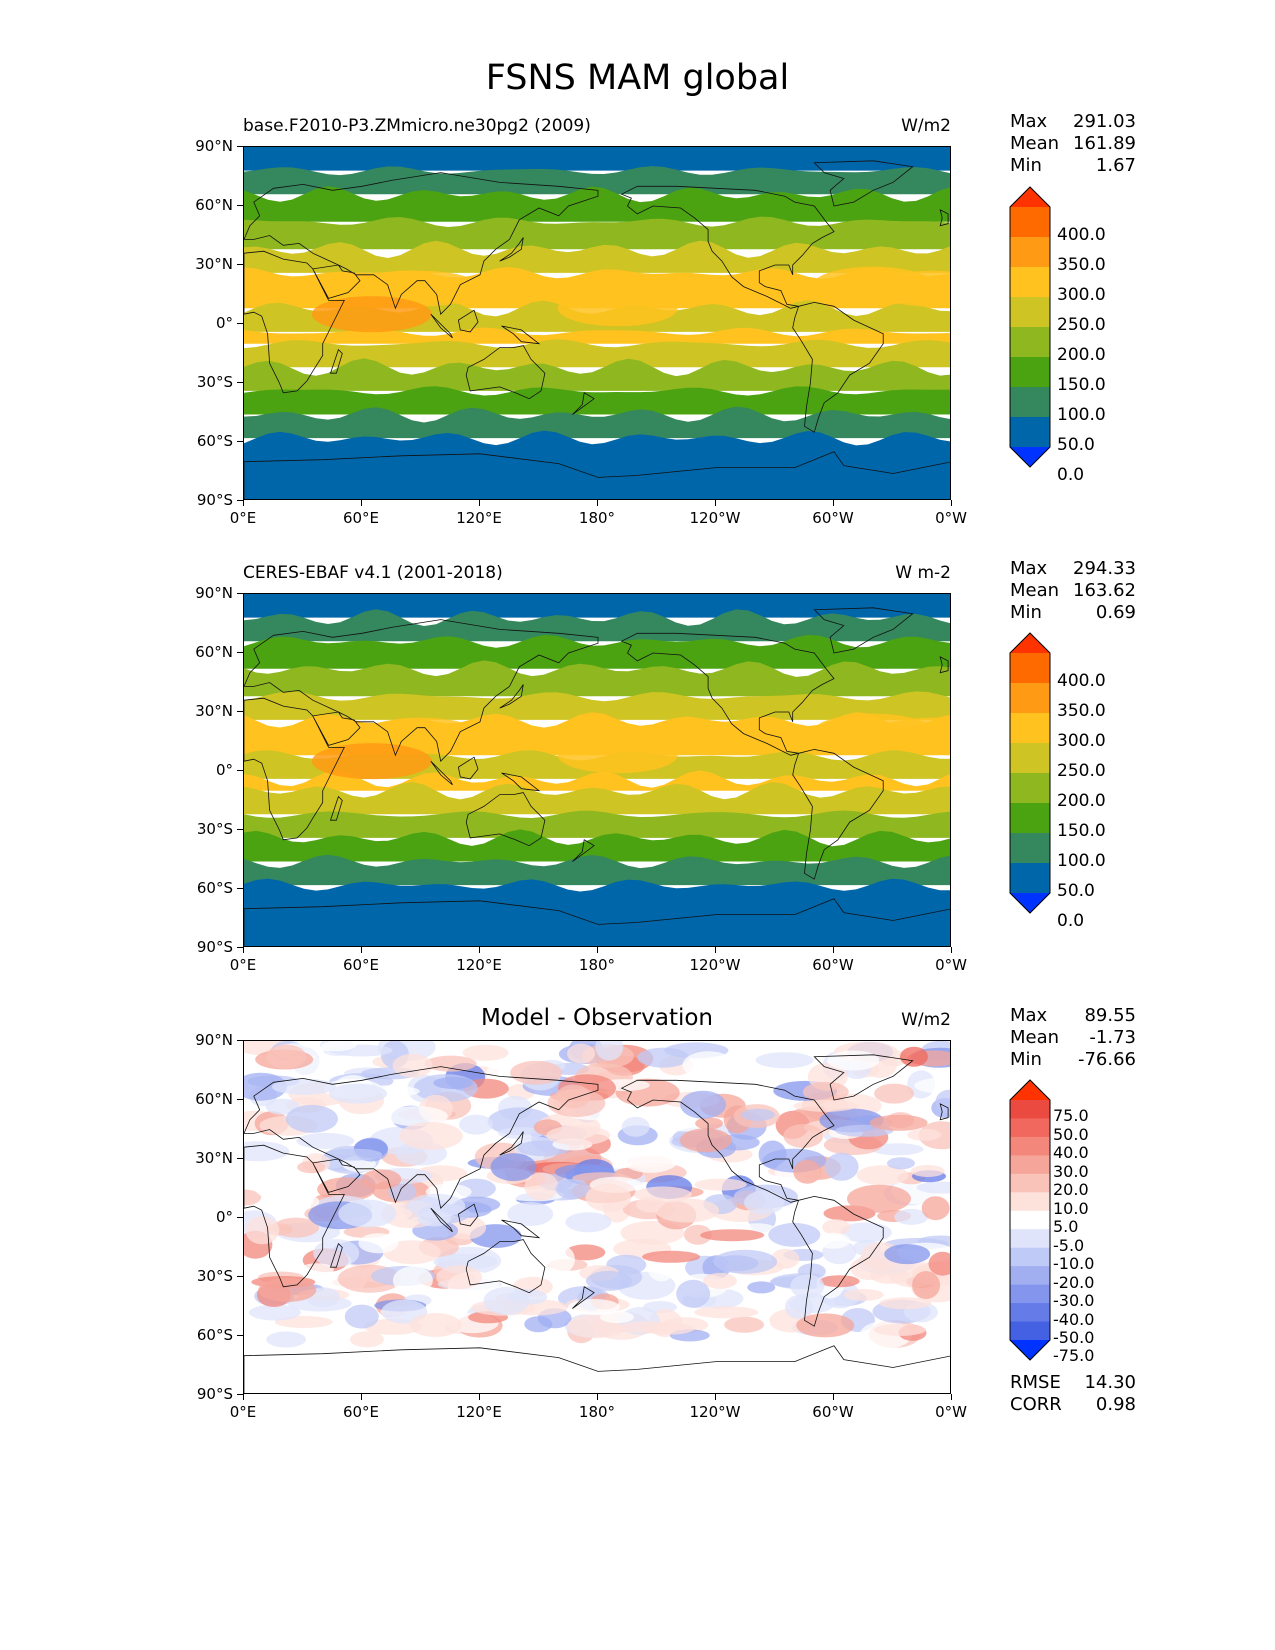  Describe the element at coordinates (1071, 1171) in the screenshot. I see `colorbar-label: 30.0` at that location.